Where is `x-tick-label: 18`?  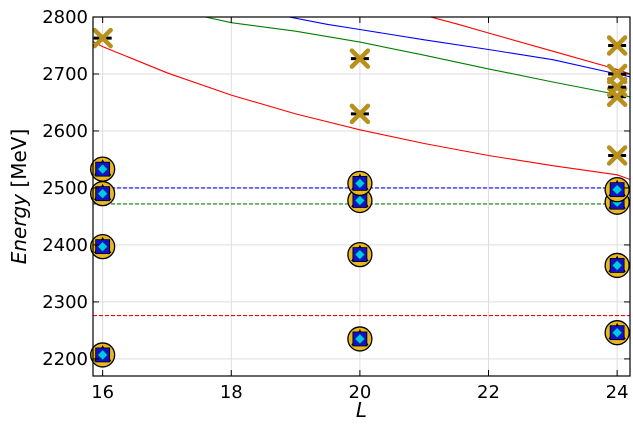
x-tick-label: 18 is located at coordinates (231, 392).